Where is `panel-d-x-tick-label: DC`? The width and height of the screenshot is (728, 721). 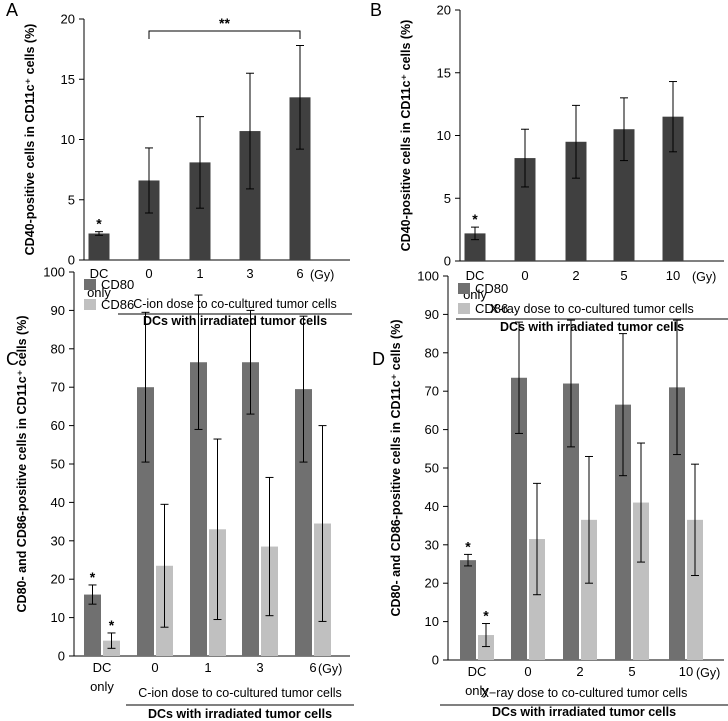
panel-d-x-tick-label: DC is located at coordinates (477, 671).